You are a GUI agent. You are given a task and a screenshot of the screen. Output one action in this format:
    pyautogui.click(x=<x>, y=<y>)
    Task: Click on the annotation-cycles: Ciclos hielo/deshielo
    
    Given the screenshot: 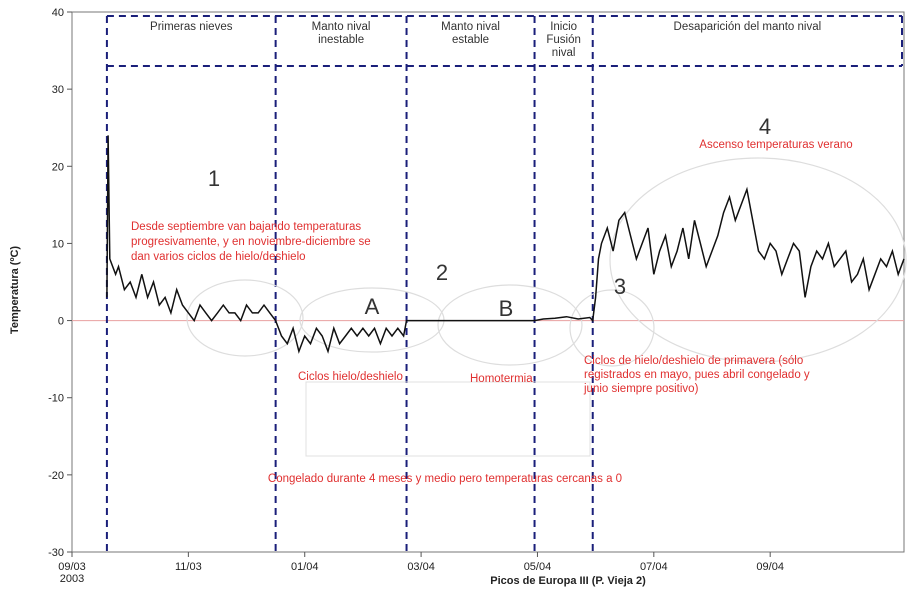 What is the action you would take?
    pyautogui.click(x=350, y=377)
    